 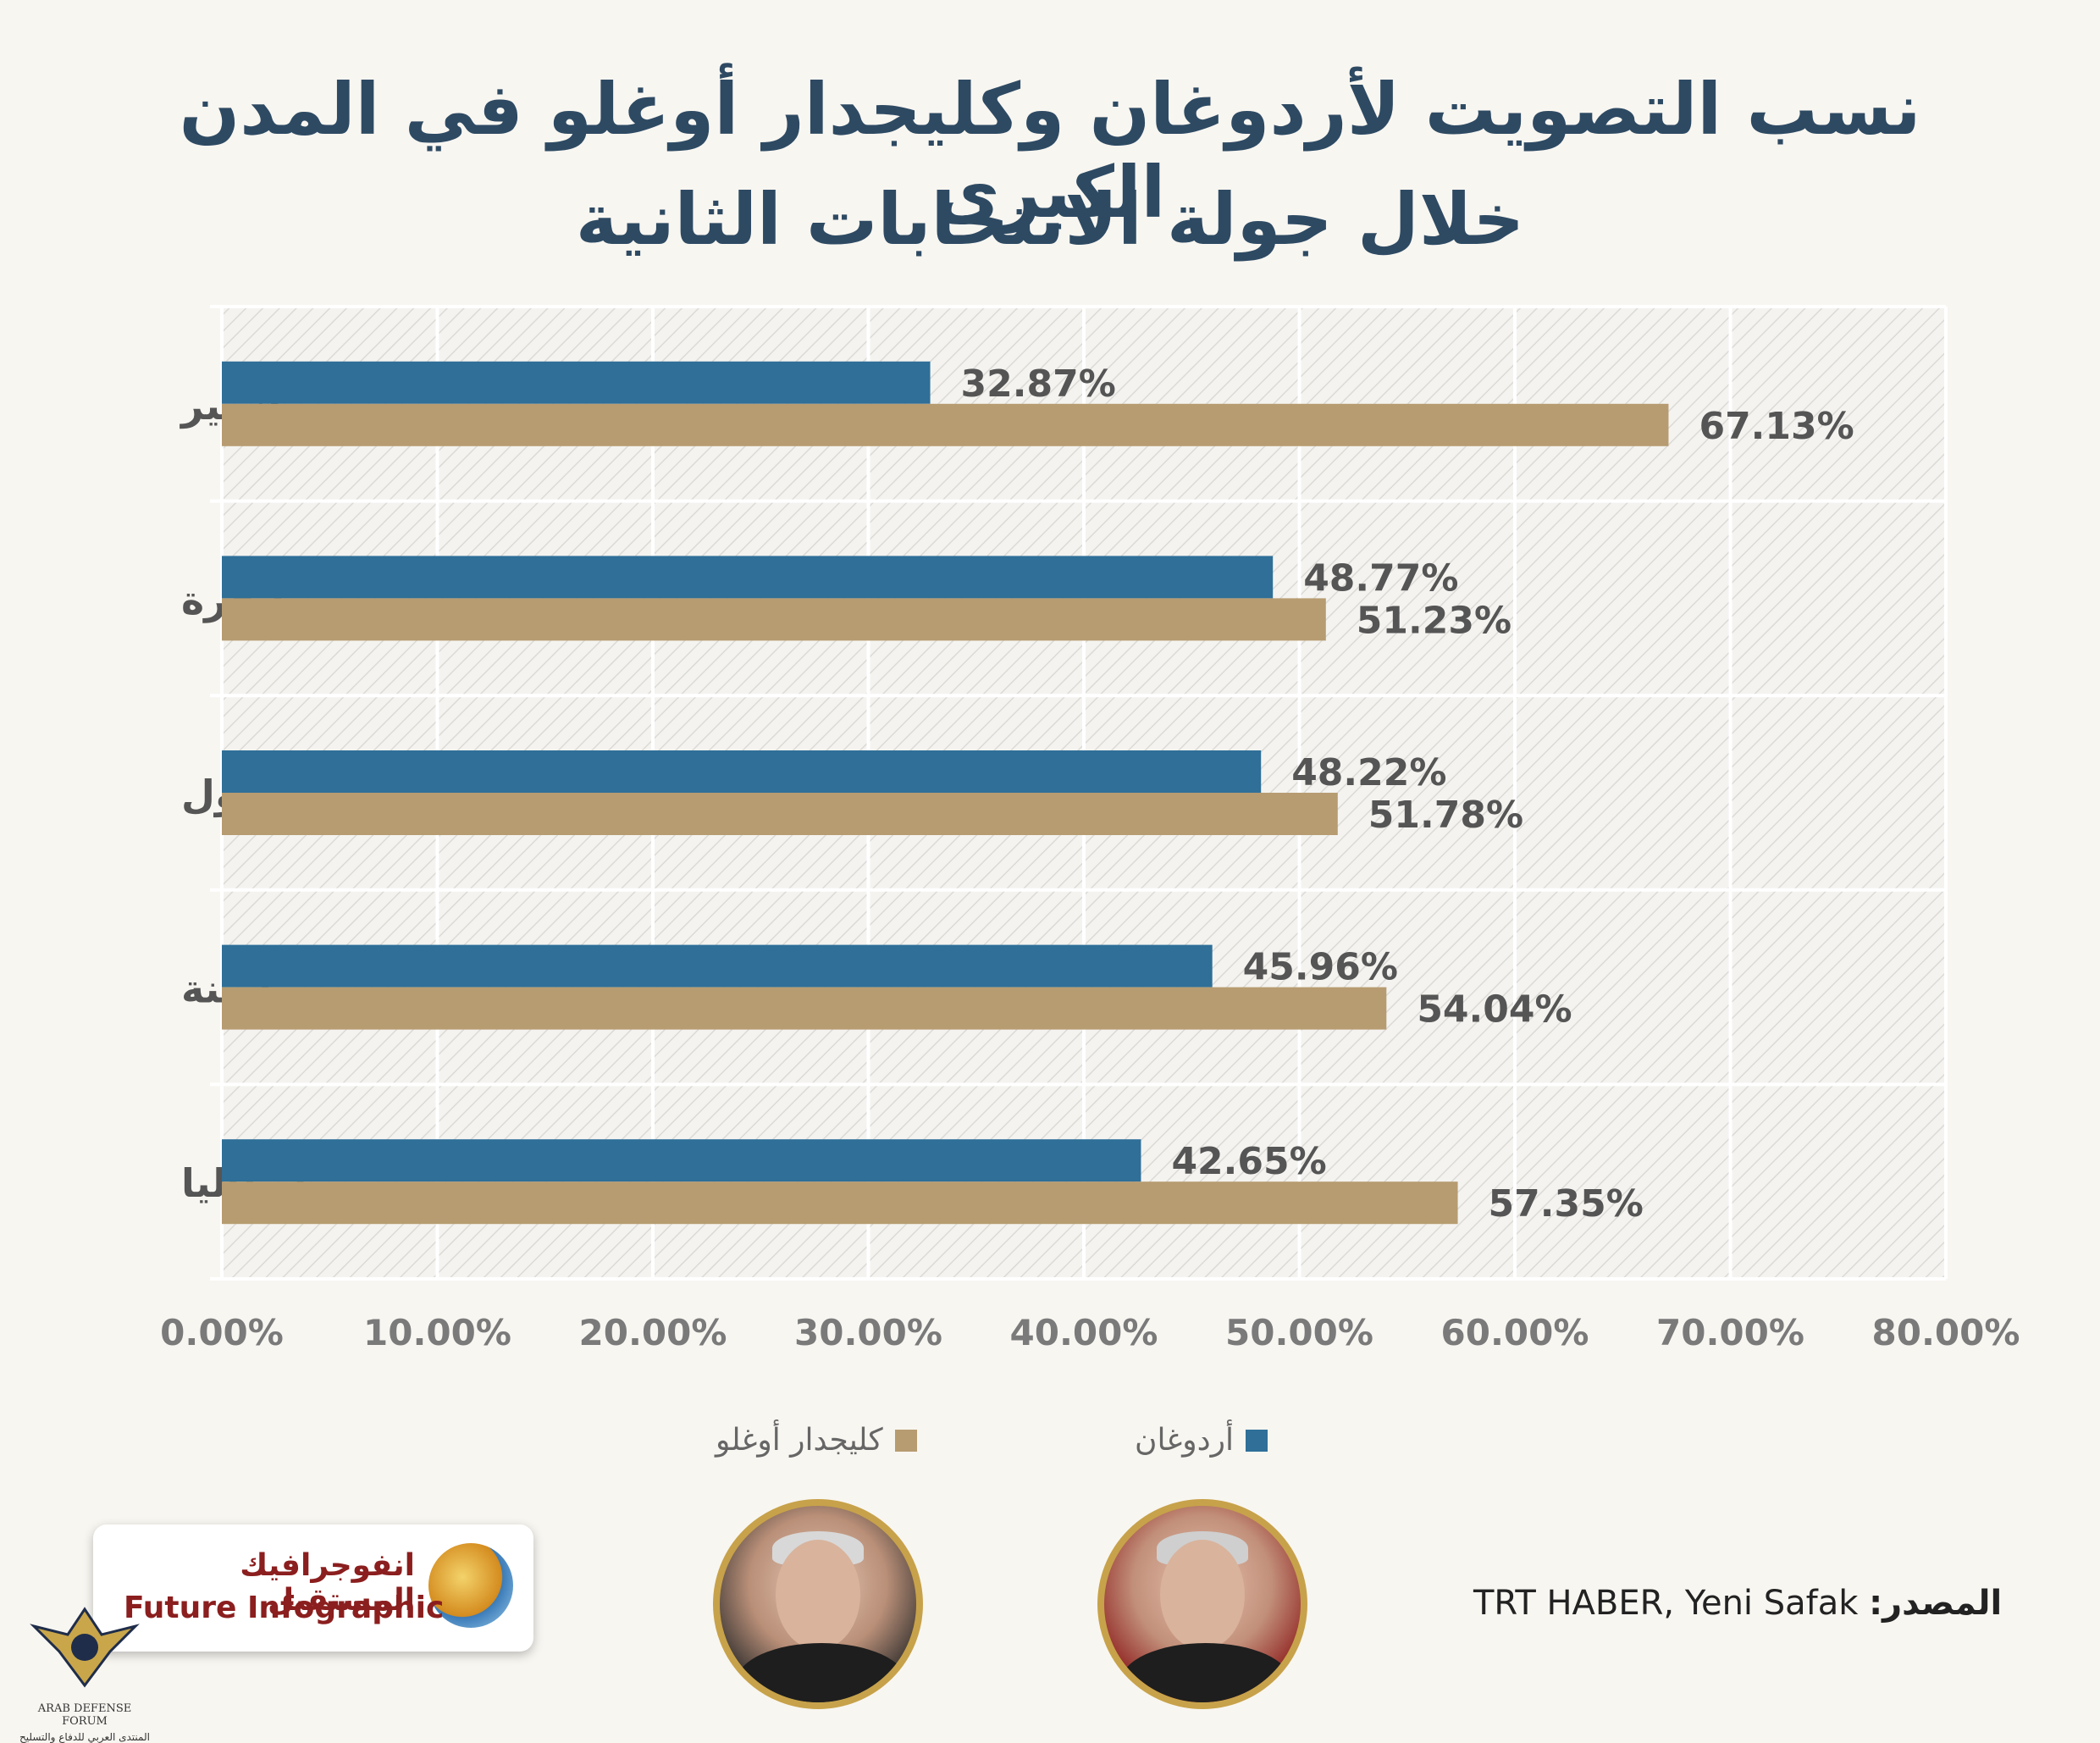 What do you see at coordinates (85, 1737) in the screenshot?
I see `watermark-line2: المنتدى العربي للدفاع والتسليح` at bounding box center [85, 1737].